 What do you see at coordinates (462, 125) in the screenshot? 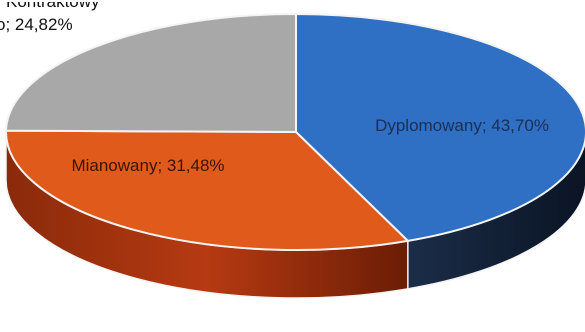
I see `slice-label-dyplomowany: Dyplomowany; 43,70%` at bounding box center [462, 125].